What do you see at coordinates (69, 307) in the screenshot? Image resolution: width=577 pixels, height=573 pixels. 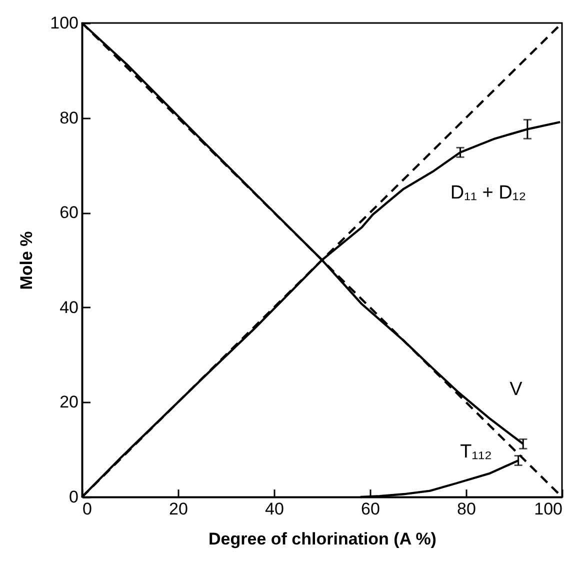 I see `y-tick-label: 40` at bounding box center [69, 307].